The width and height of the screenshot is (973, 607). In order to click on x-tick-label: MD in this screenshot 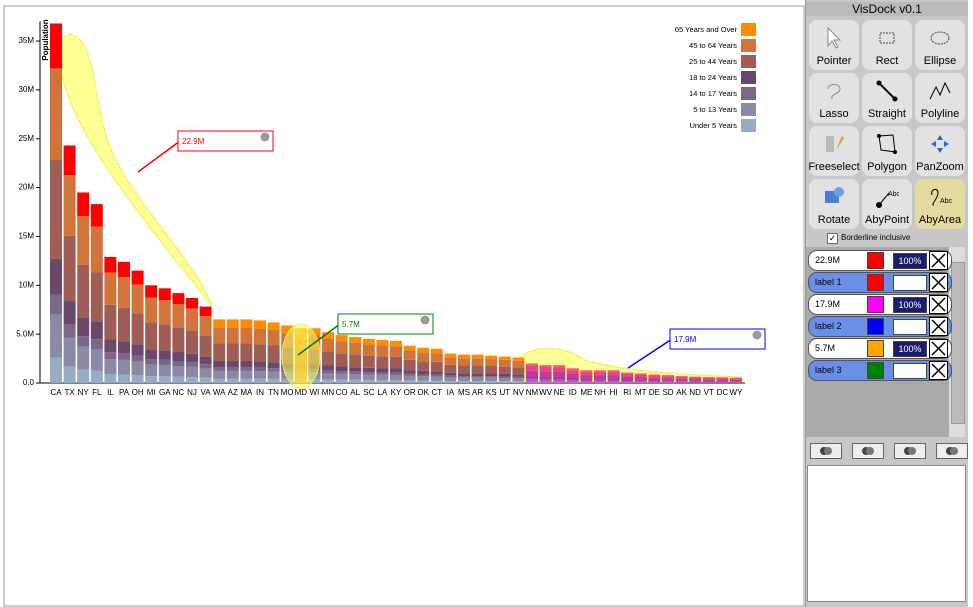, I will do `click(301, 392)`.